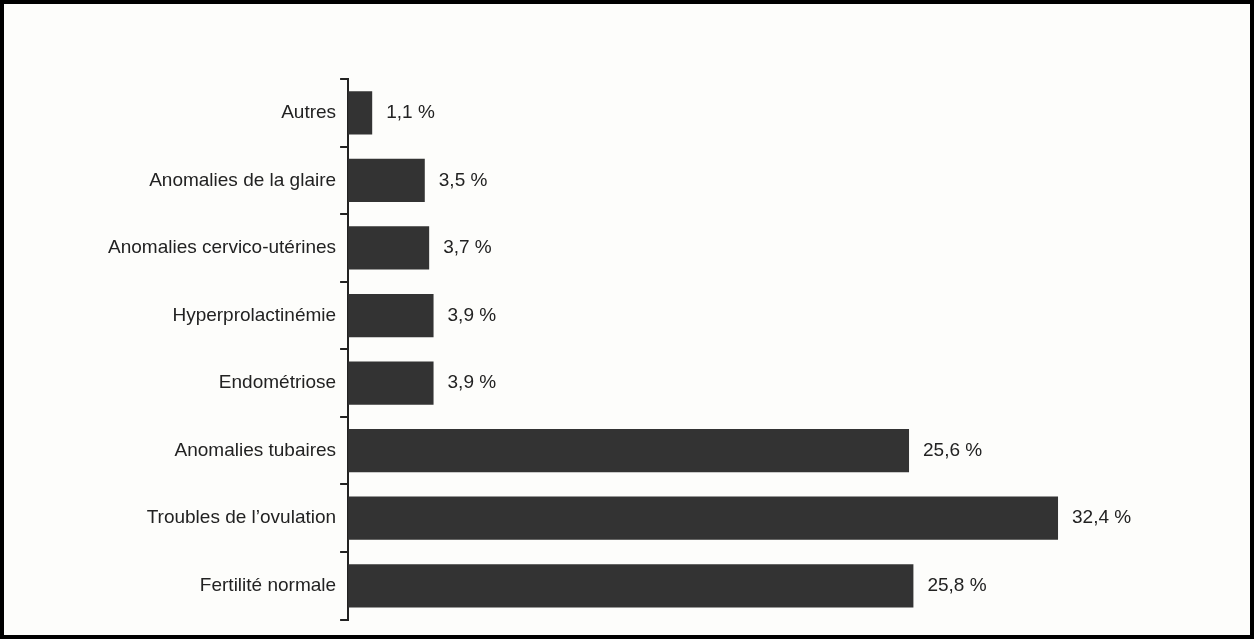  I want to click on data-label: 3,5 %, so click(463, 179).